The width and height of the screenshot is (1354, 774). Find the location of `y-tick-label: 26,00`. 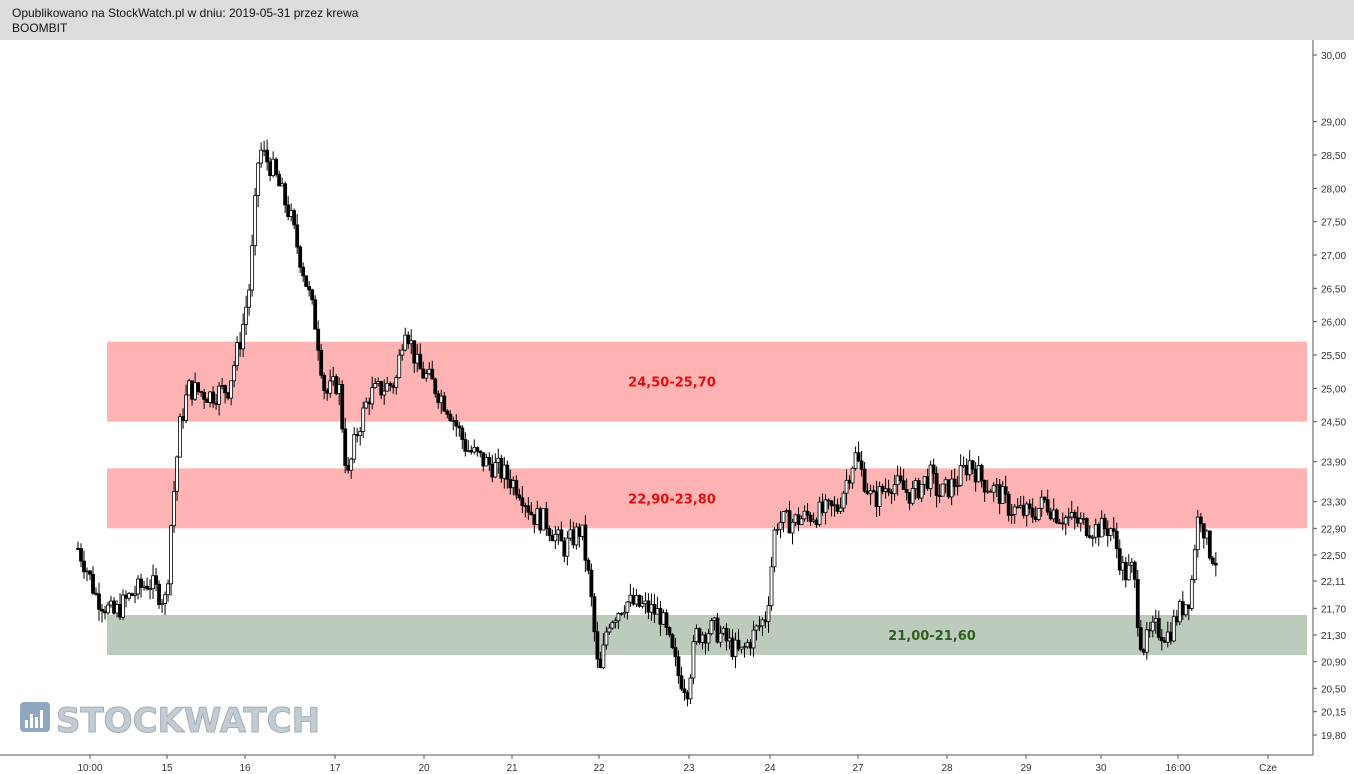

y-tick-label: 26,00 is located at coordinates (1333, 323).